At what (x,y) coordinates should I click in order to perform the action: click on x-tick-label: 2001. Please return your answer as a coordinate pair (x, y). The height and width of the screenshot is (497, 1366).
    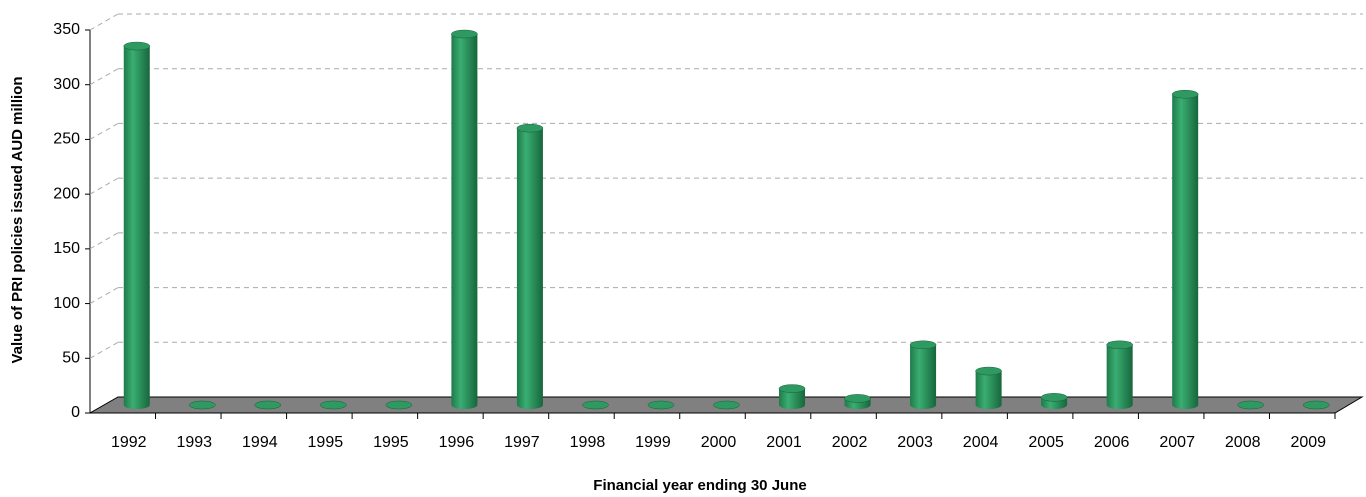
    Looking at the image, I should click on (784, 442).